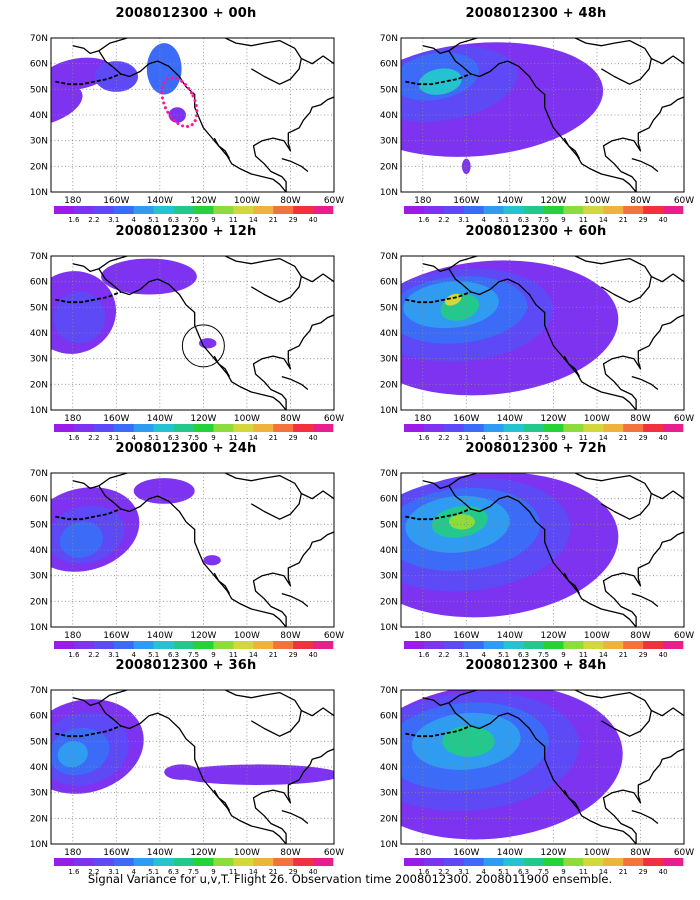 The height and width of the screenshot is (900, 700). Describe the element at coordinates (233, 438) in the screenshot. I see `colorbar-label: 11` at that location.